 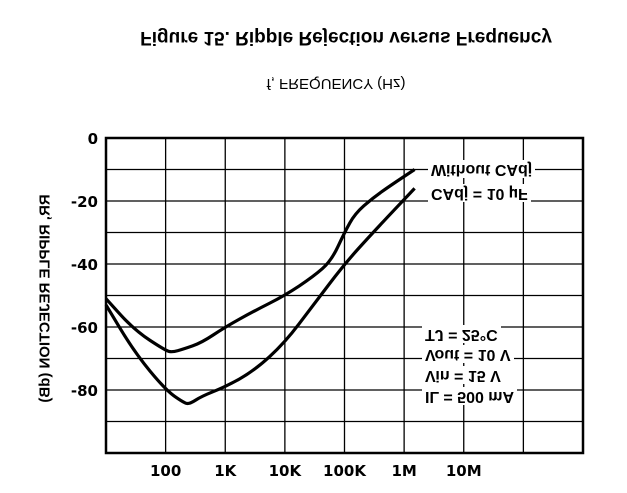 What do you see at coordinates (84, 202) in the screenshot?
I see `y-tick-label: -20` at bounding box center [84, 202].